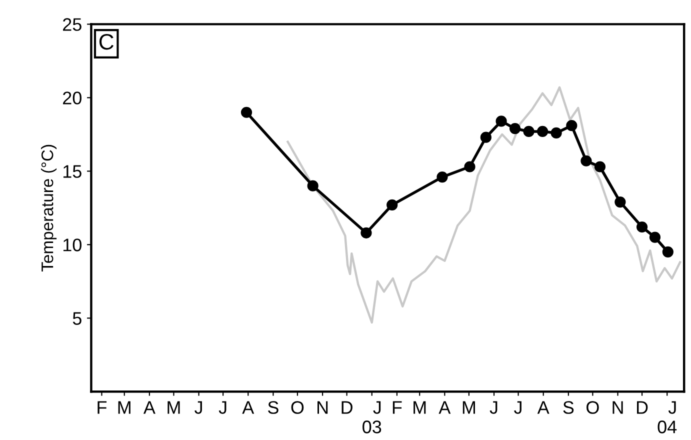  What do you see at coordinates (49, 208) in the screenshot?
I see `y-axis-title: Temperature (°C)` at bounding box center [49, 208].